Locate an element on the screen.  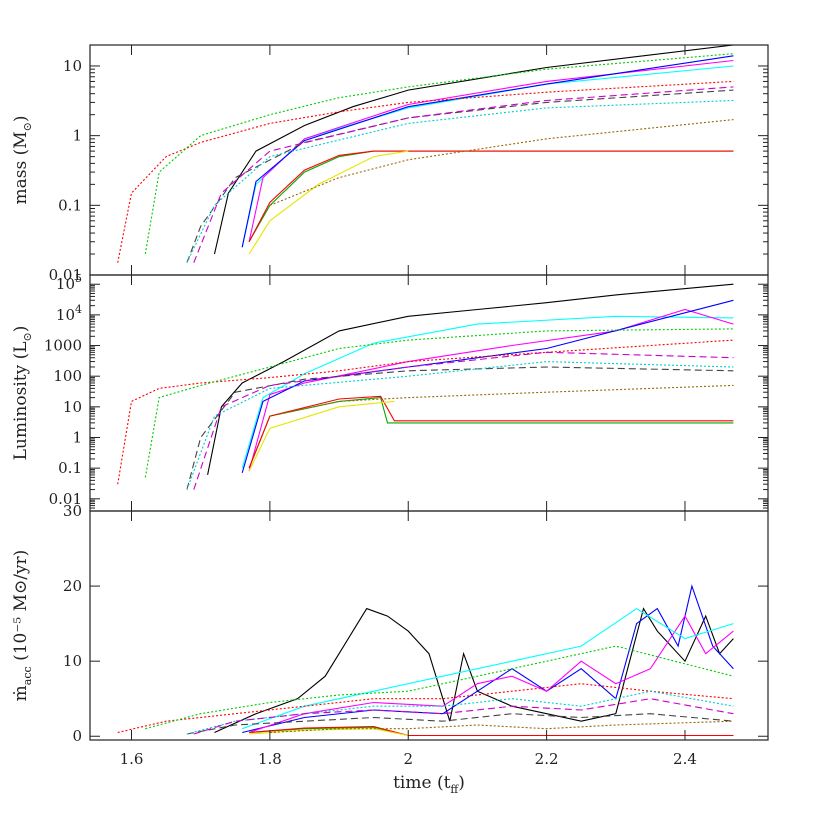
series-star-cyan-dotted is located at coordinates (460, 181).